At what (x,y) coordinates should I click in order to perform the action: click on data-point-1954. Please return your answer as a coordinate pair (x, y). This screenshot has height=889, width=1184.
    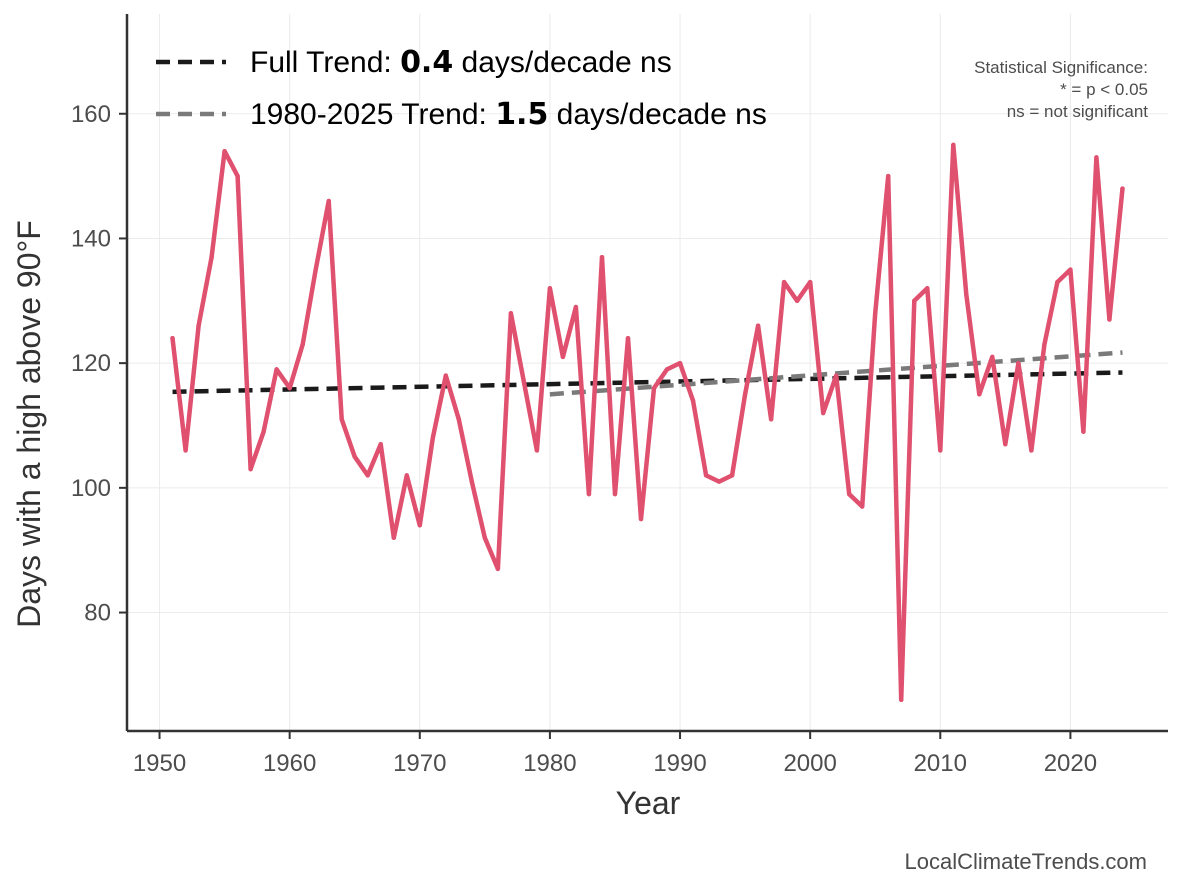
    Looking at the image, I should click on (211, 257).